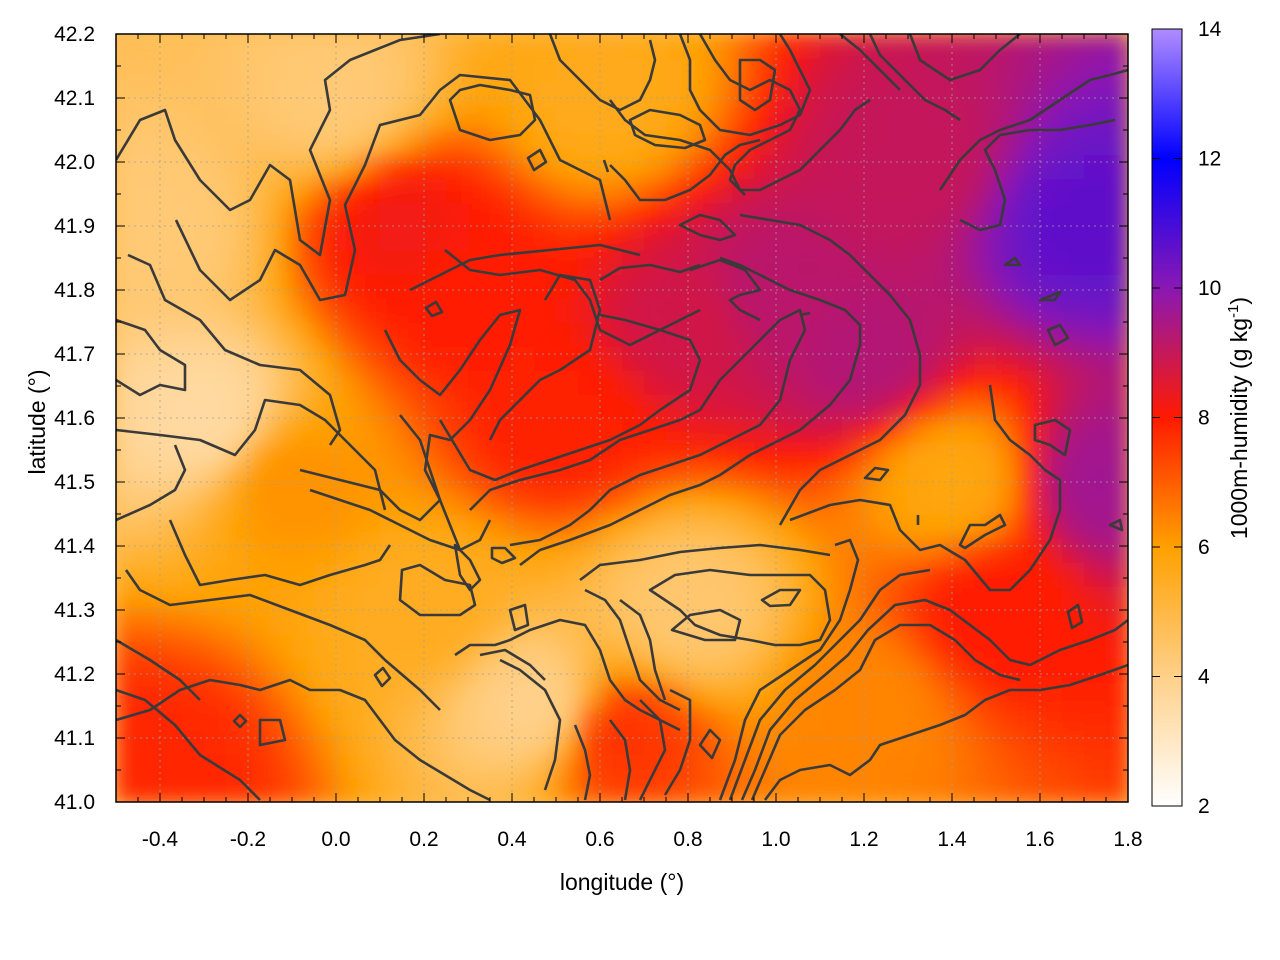 This screenshot has width=1280, height=960. What do you see at coordinates (335, 839) in the screenshot?
I see `x-tick-label: 0.0` at bounding box center [335, 839].